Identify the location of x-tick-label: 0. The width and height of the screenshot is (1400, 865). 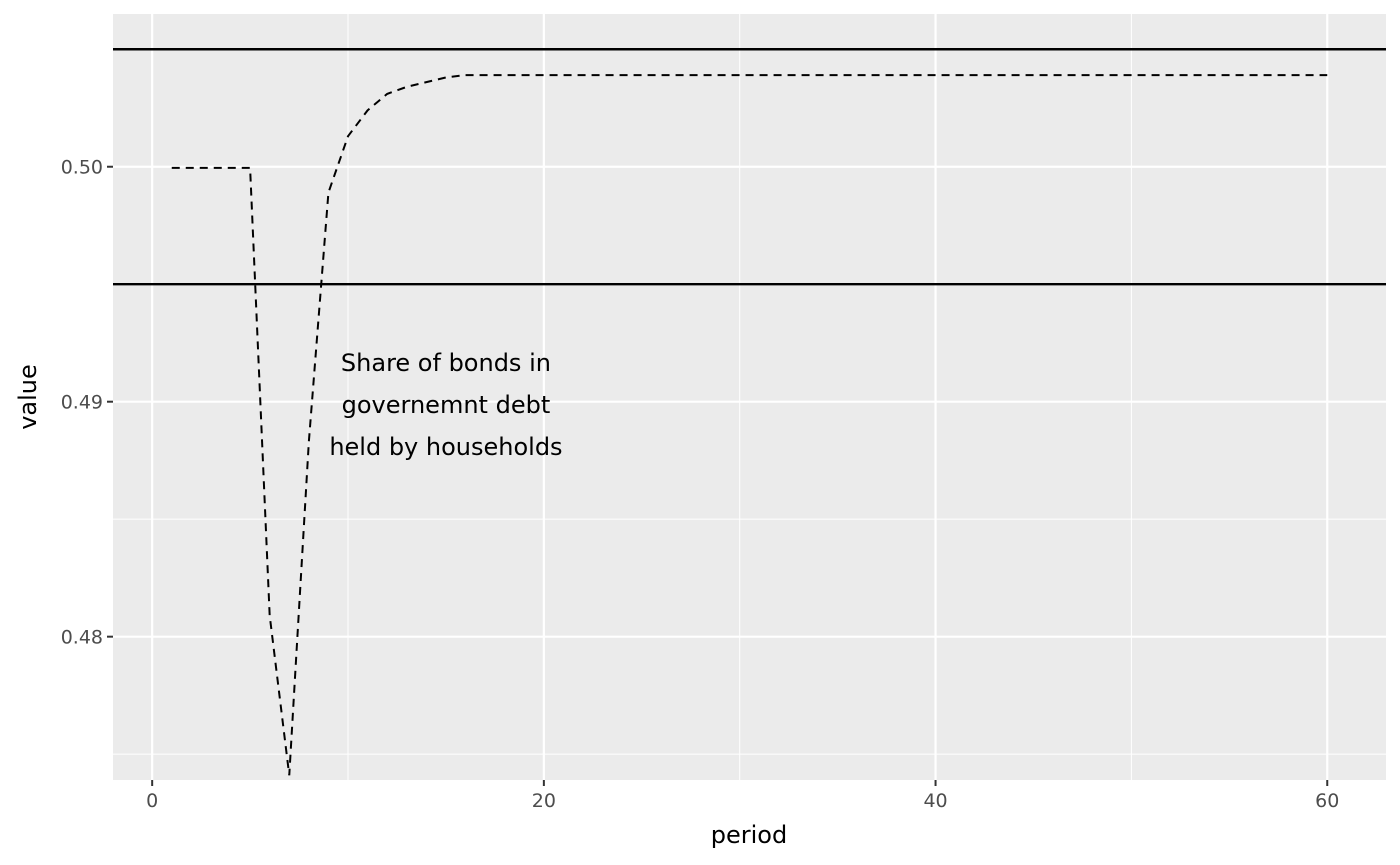
(152, 801).